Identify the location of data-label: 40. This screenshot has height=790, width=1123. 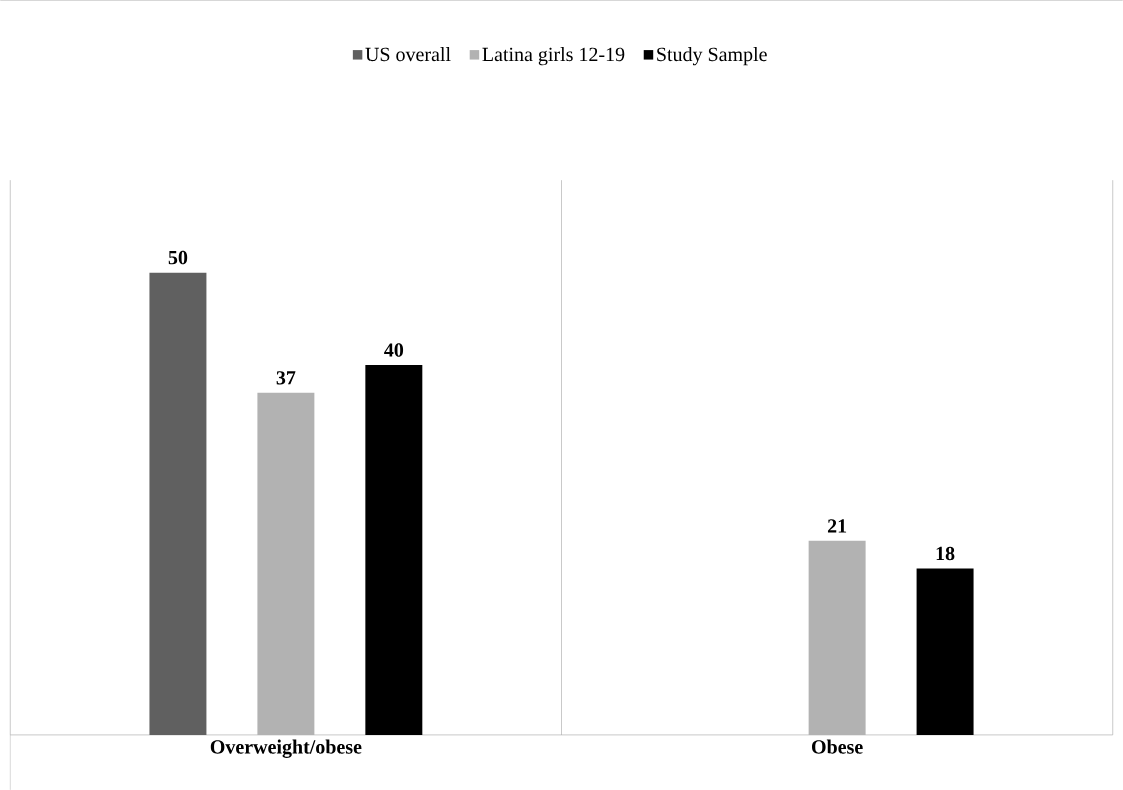
(394, 350).